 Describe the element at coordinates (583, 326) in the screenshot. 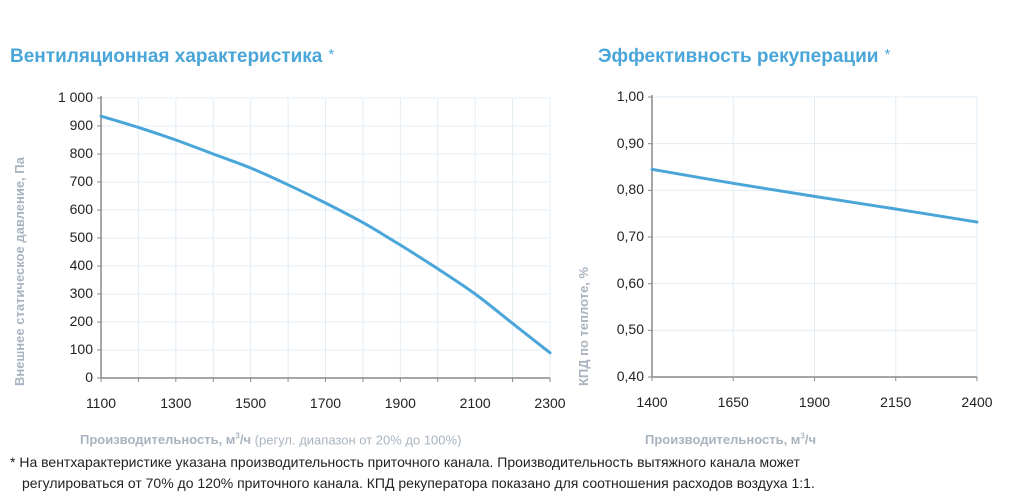

I see `right-y-axis-label: КПД по теплоте, %` at that location.